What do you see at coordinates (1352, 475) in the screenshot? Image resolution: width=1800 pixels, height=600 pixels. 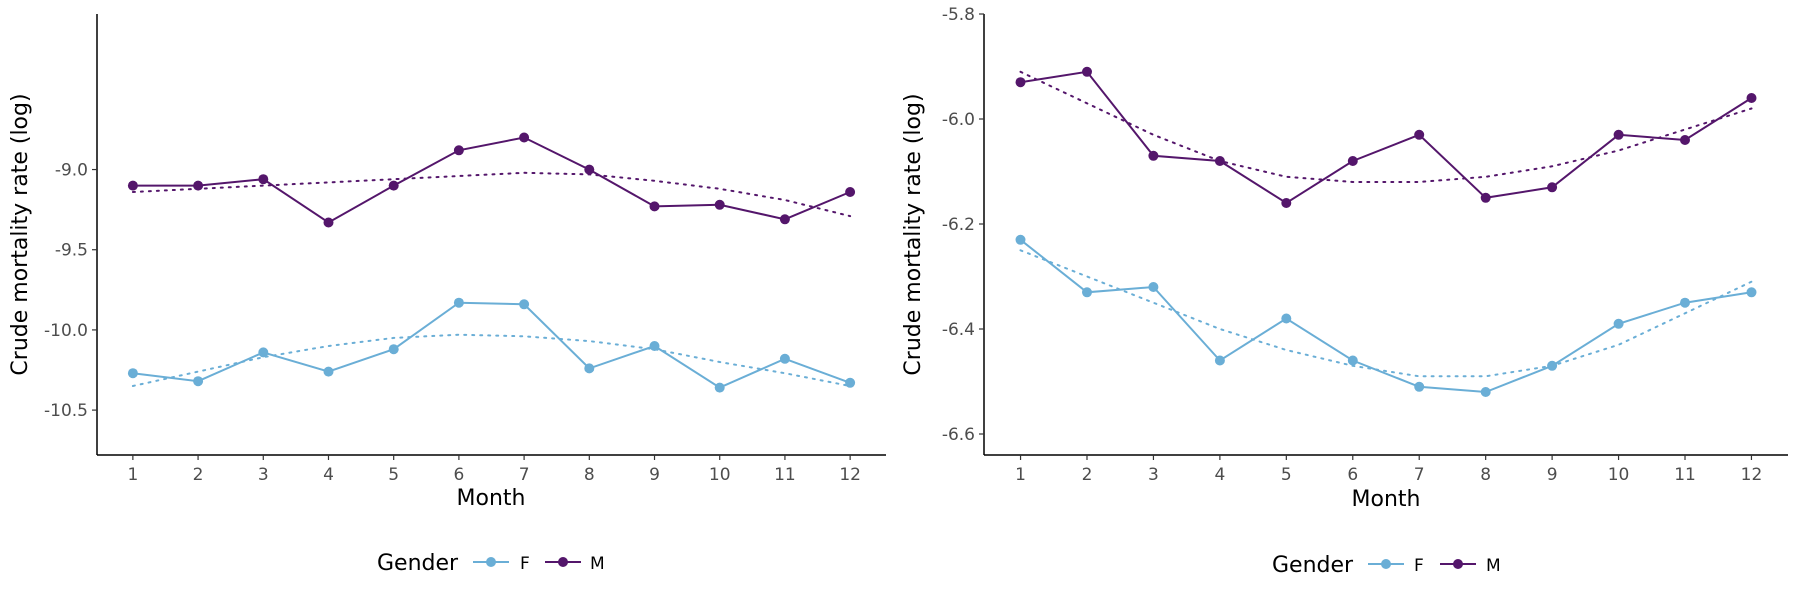 I see `panel-2-x-tick-label: 6` at bounding box center [1352, 475].